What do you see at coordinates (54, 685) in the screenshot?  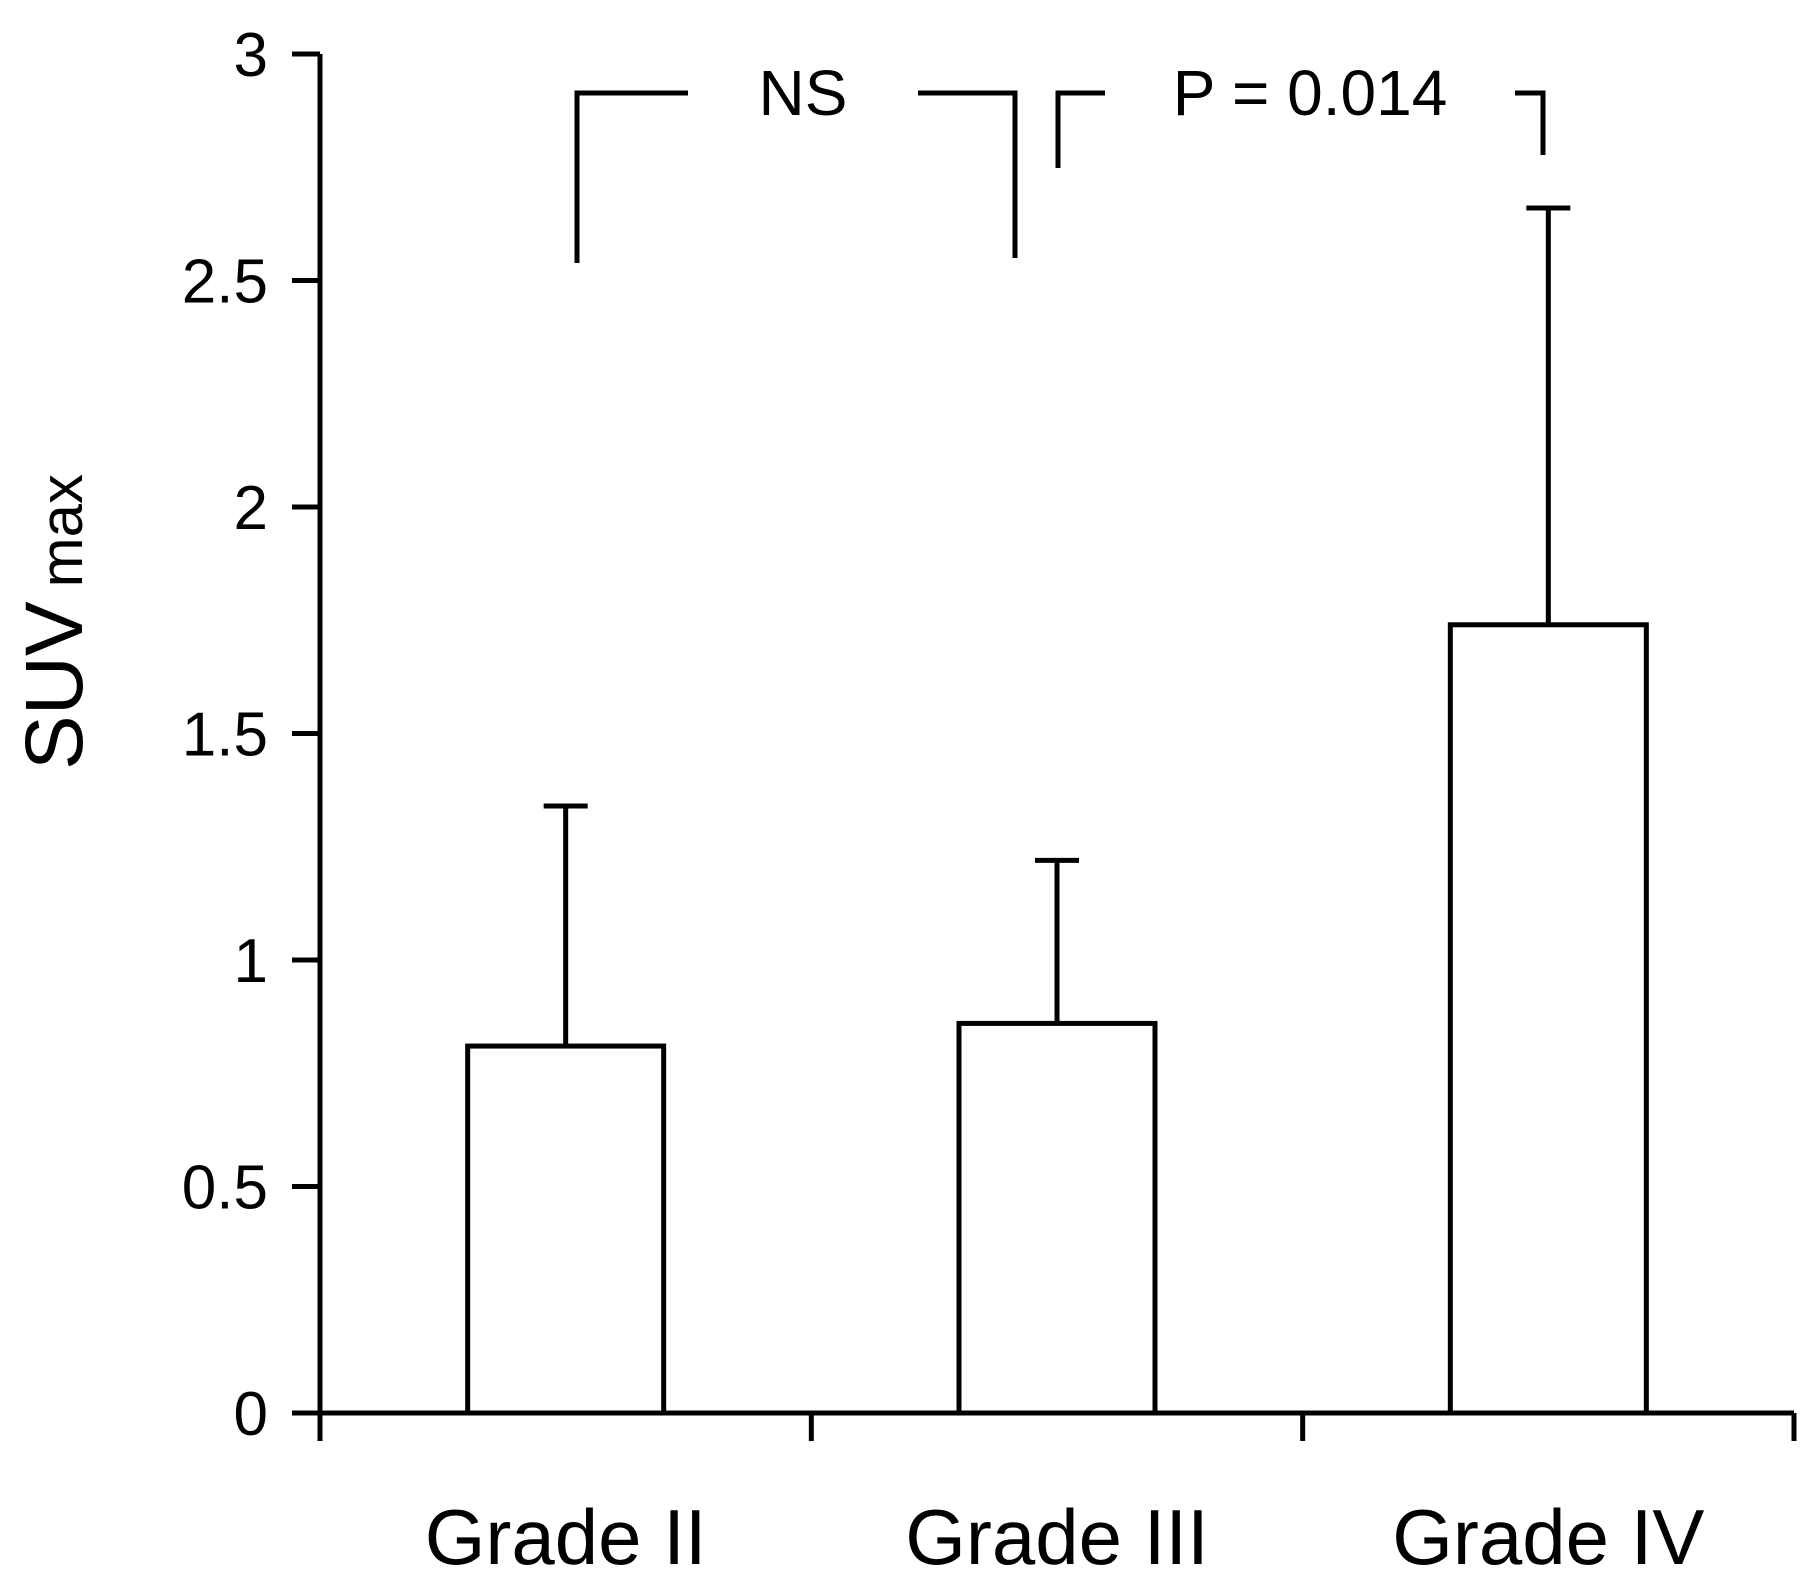 I see `y-axis-label-main: SUV` at bounding box center [54, 685].